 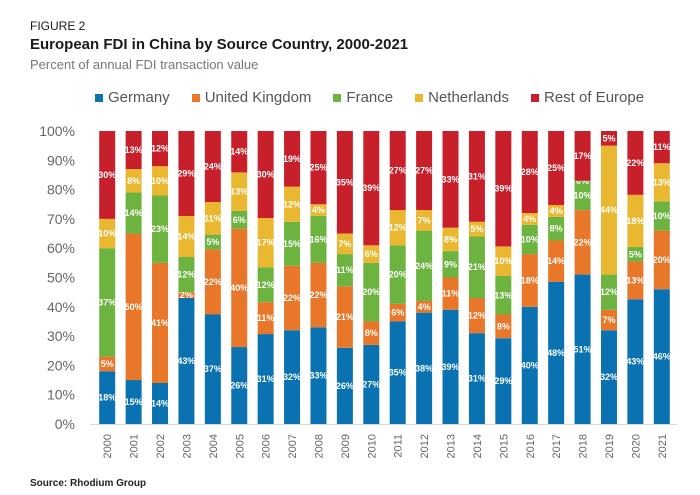 I want to click on data-label: 7%, so click(x=608, y=320).